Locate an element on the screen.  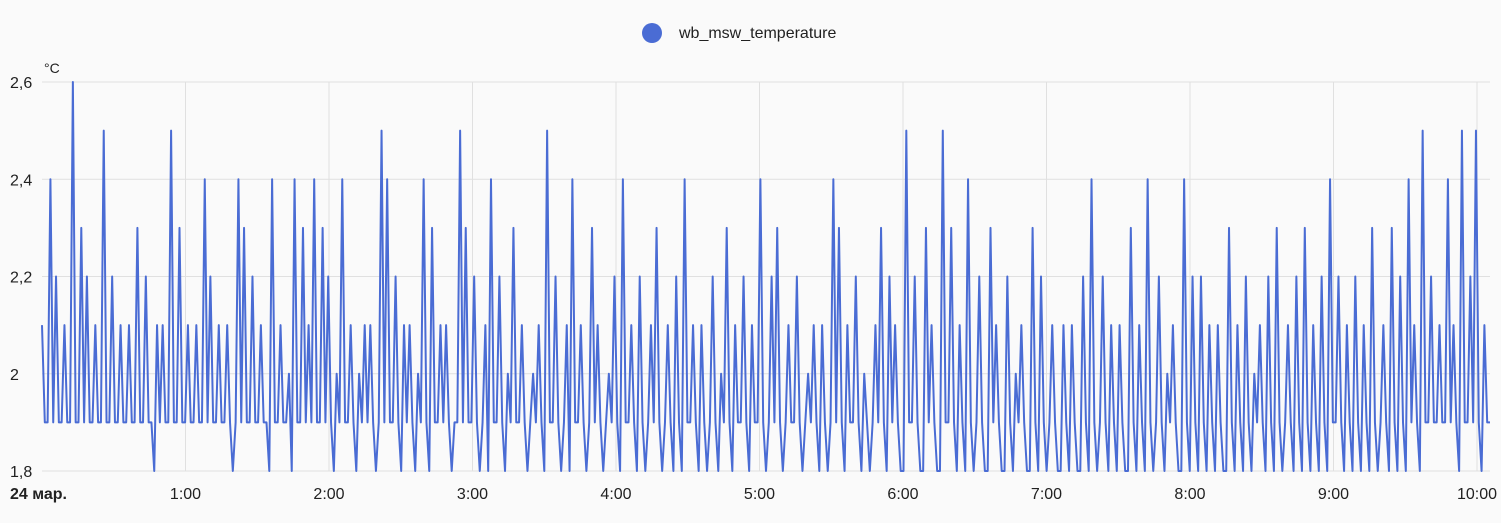
x-tick-label: 7:00 is located at coordinates (1046, 494).